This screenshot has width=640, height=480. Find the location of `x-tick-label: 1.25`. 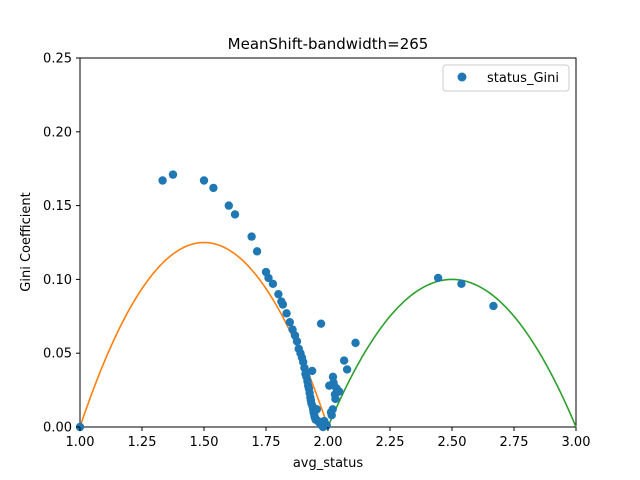

x-tick-label: 1.25 is located at coordinates (142, 442).